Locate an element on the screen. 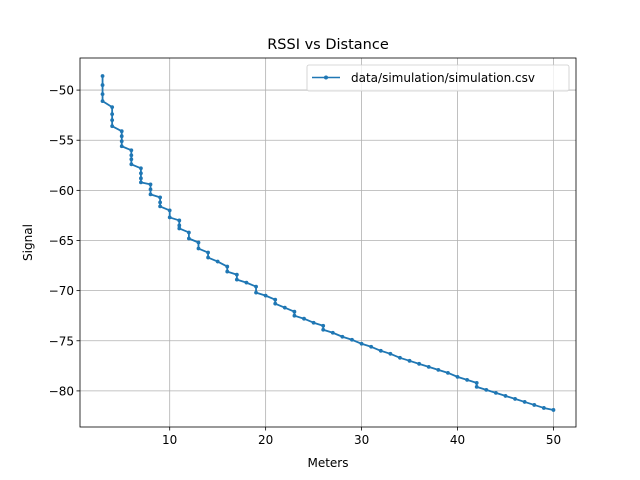 The height and width of the screenshot is (480, 640). legend: data/simulation/simulation.csv is located at coordinates (438, 78).